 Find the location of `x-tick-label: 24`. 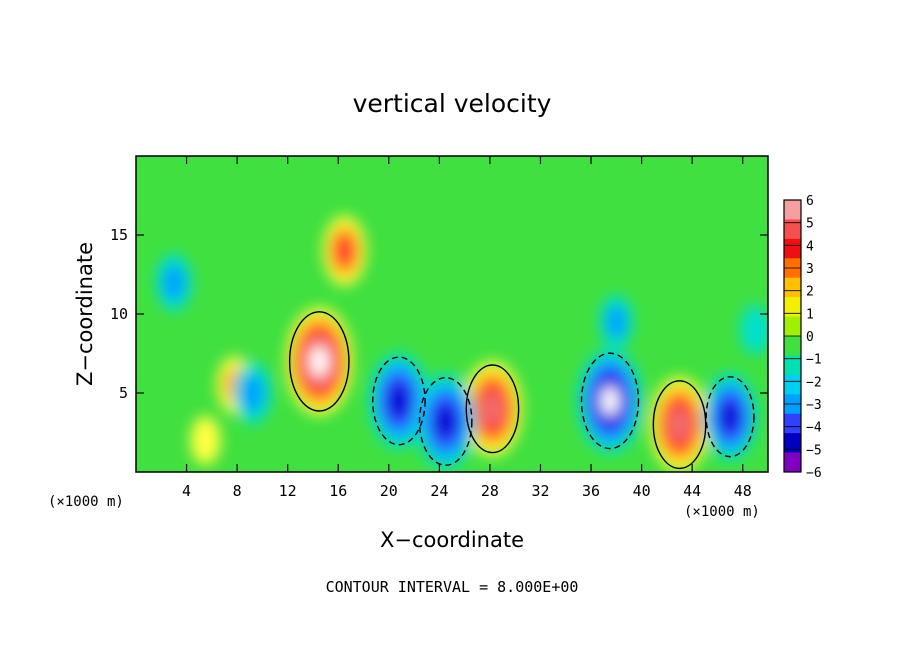

x-tick-label: 24 is located at coordinates (439, 491).